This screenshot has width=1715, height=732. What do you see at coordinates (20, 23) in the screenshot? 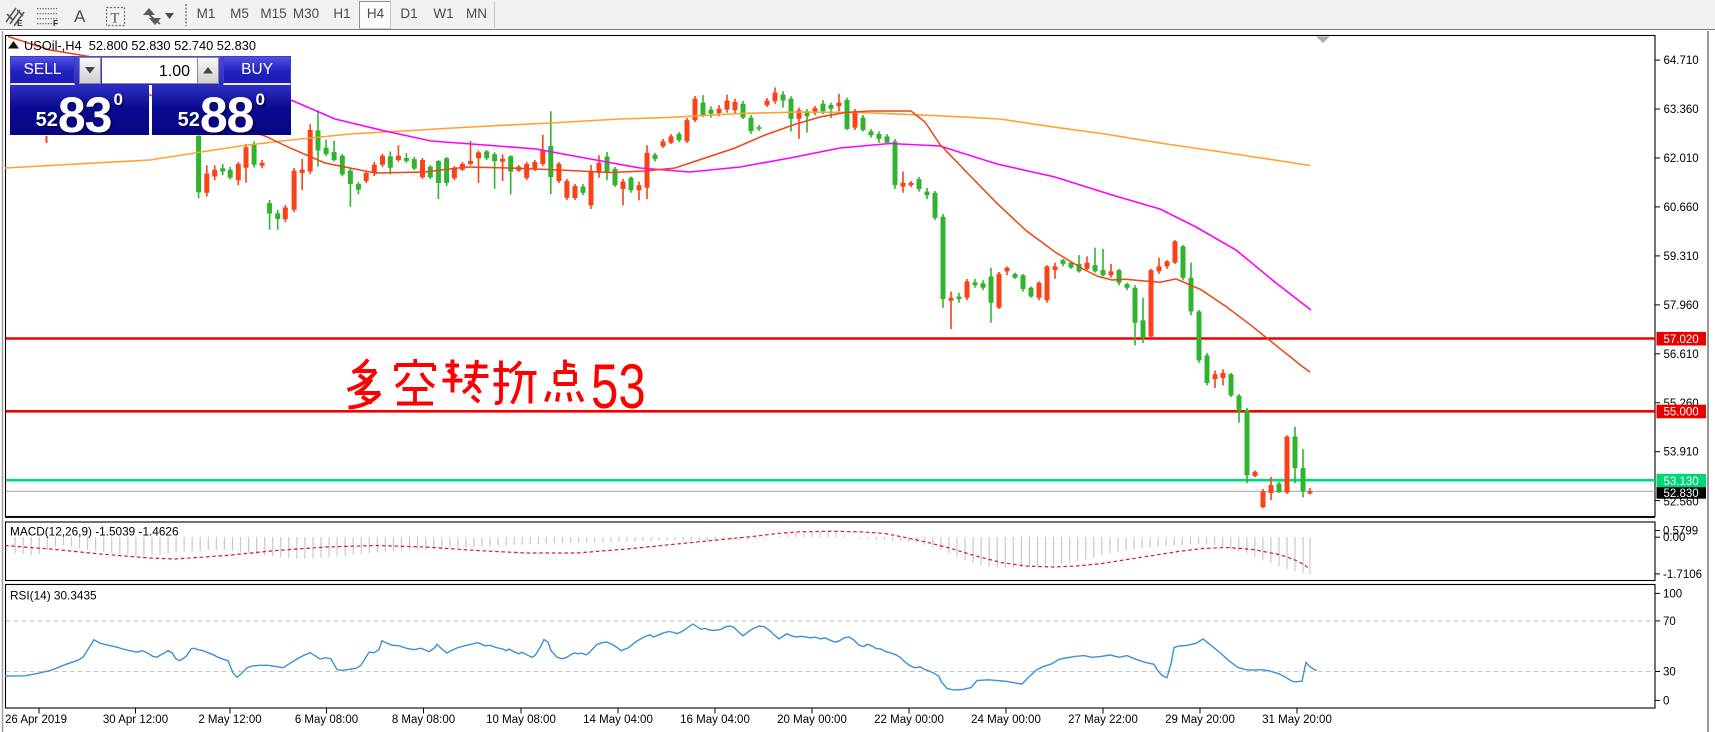
I see `svg-text: E` at bounding box center [20, 23].